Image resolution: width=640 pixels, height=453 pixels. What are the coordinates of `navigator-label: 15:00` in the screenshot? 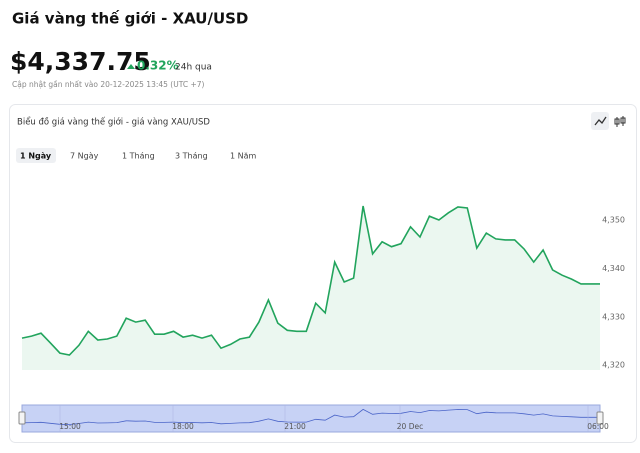 It's located at (70, 426).